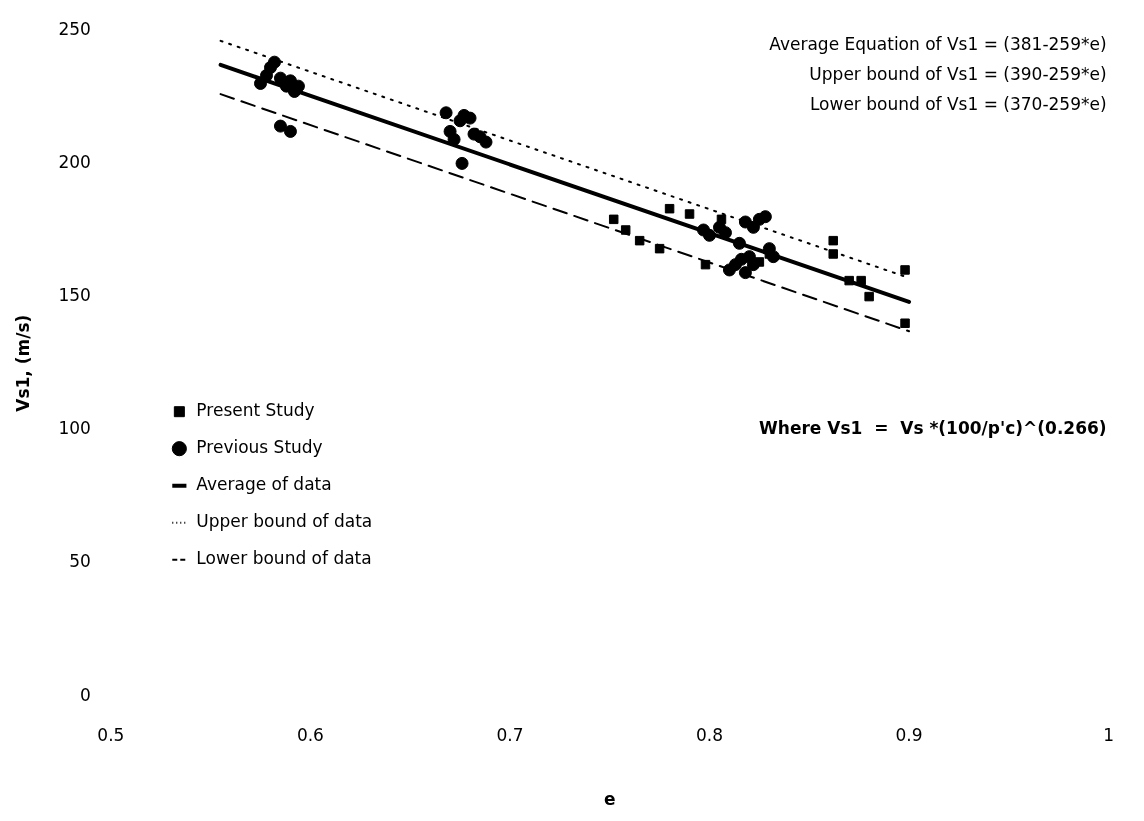 The image size is (1144, 821). What do you see at coordinates (958, 104) in the screenshot?
I see `annotation: Lower bound of Vs1 = (370-259*e)` at bounding box center [958, 104].